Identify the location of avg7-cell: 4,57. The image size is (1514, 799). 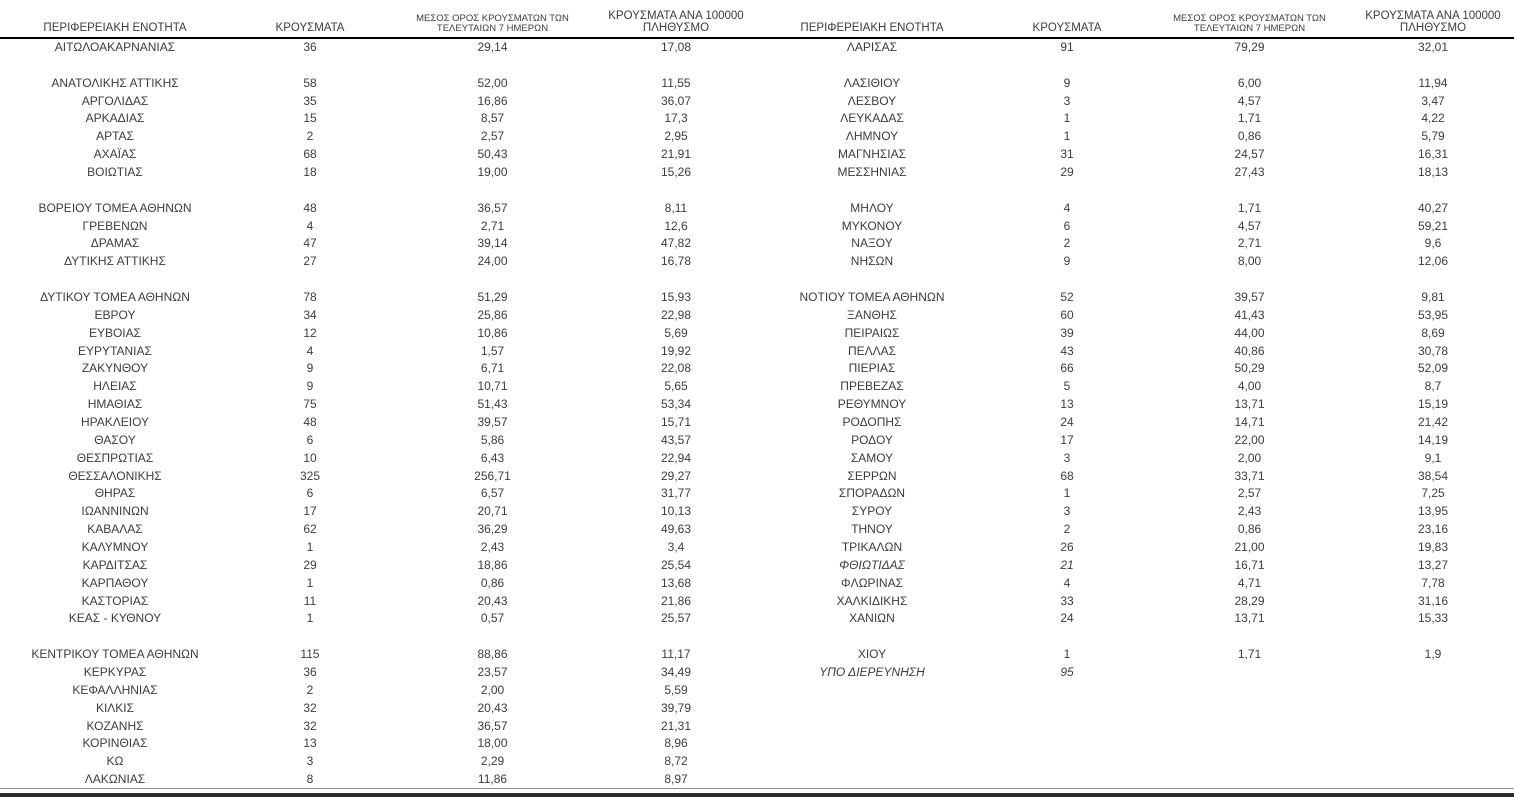
(1249, 225).